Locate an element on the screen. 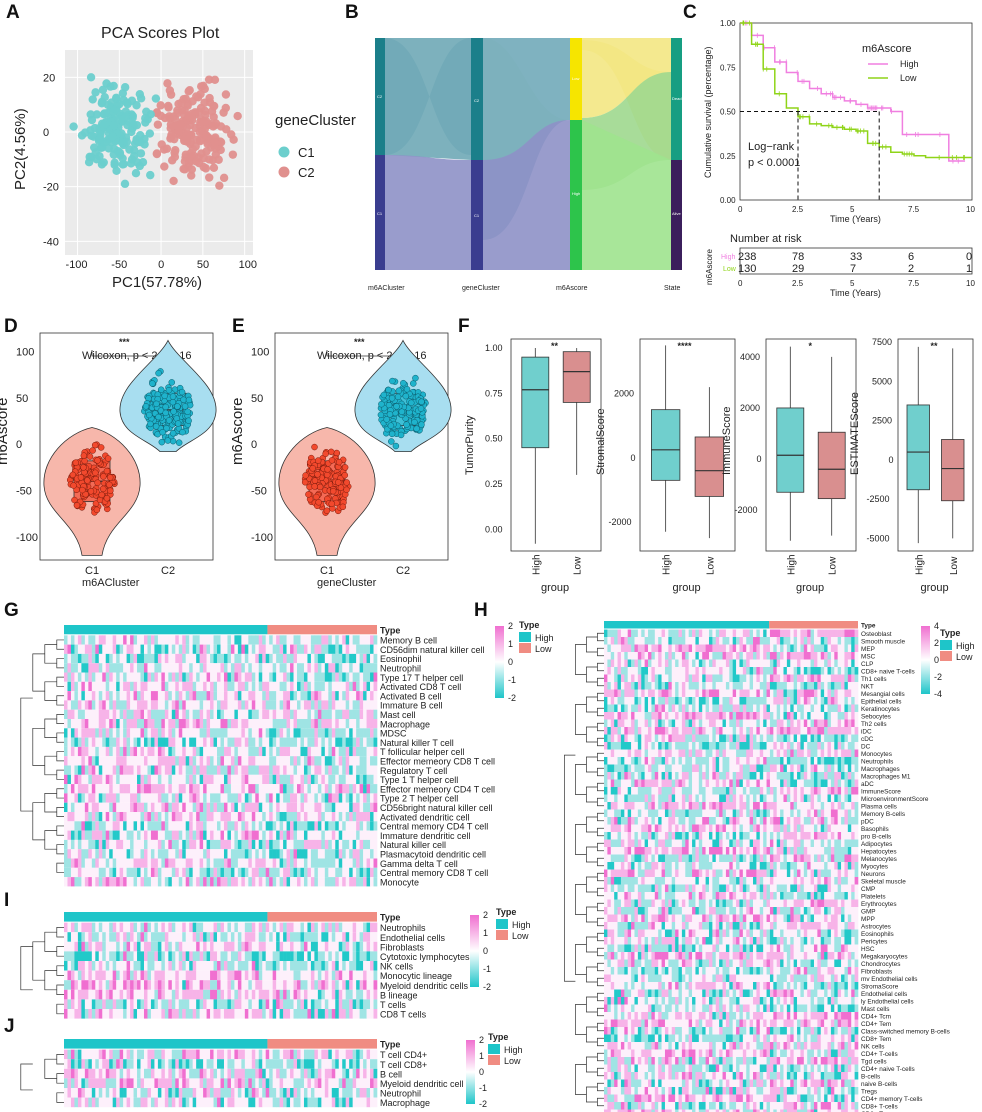 The width and height of the screenshot is (982, 1112). violin-ytick: 100 is located at coordinates (260, 353).